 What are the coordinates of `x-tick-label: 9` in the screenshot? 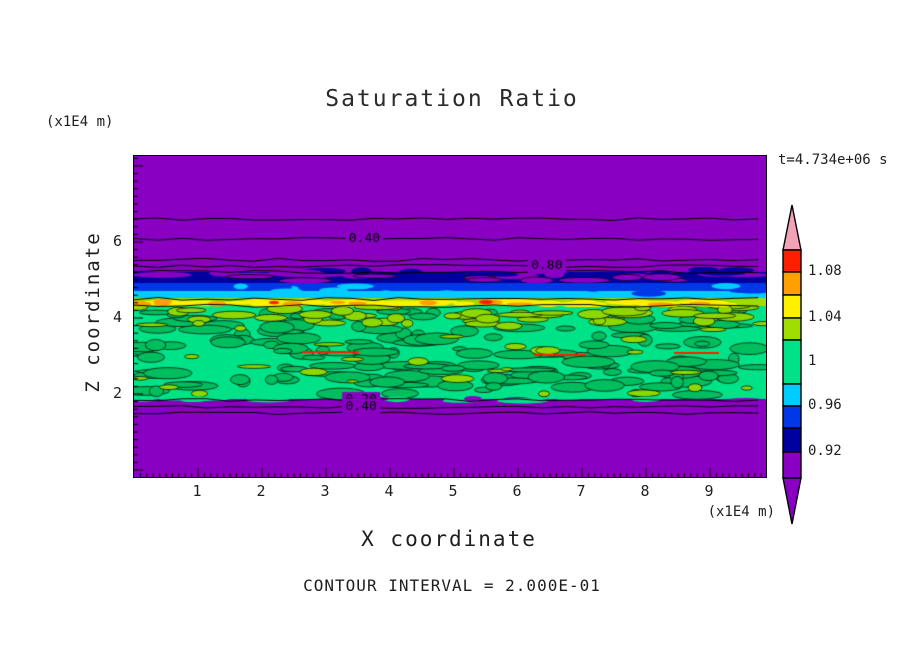 It's located at (709, 491).